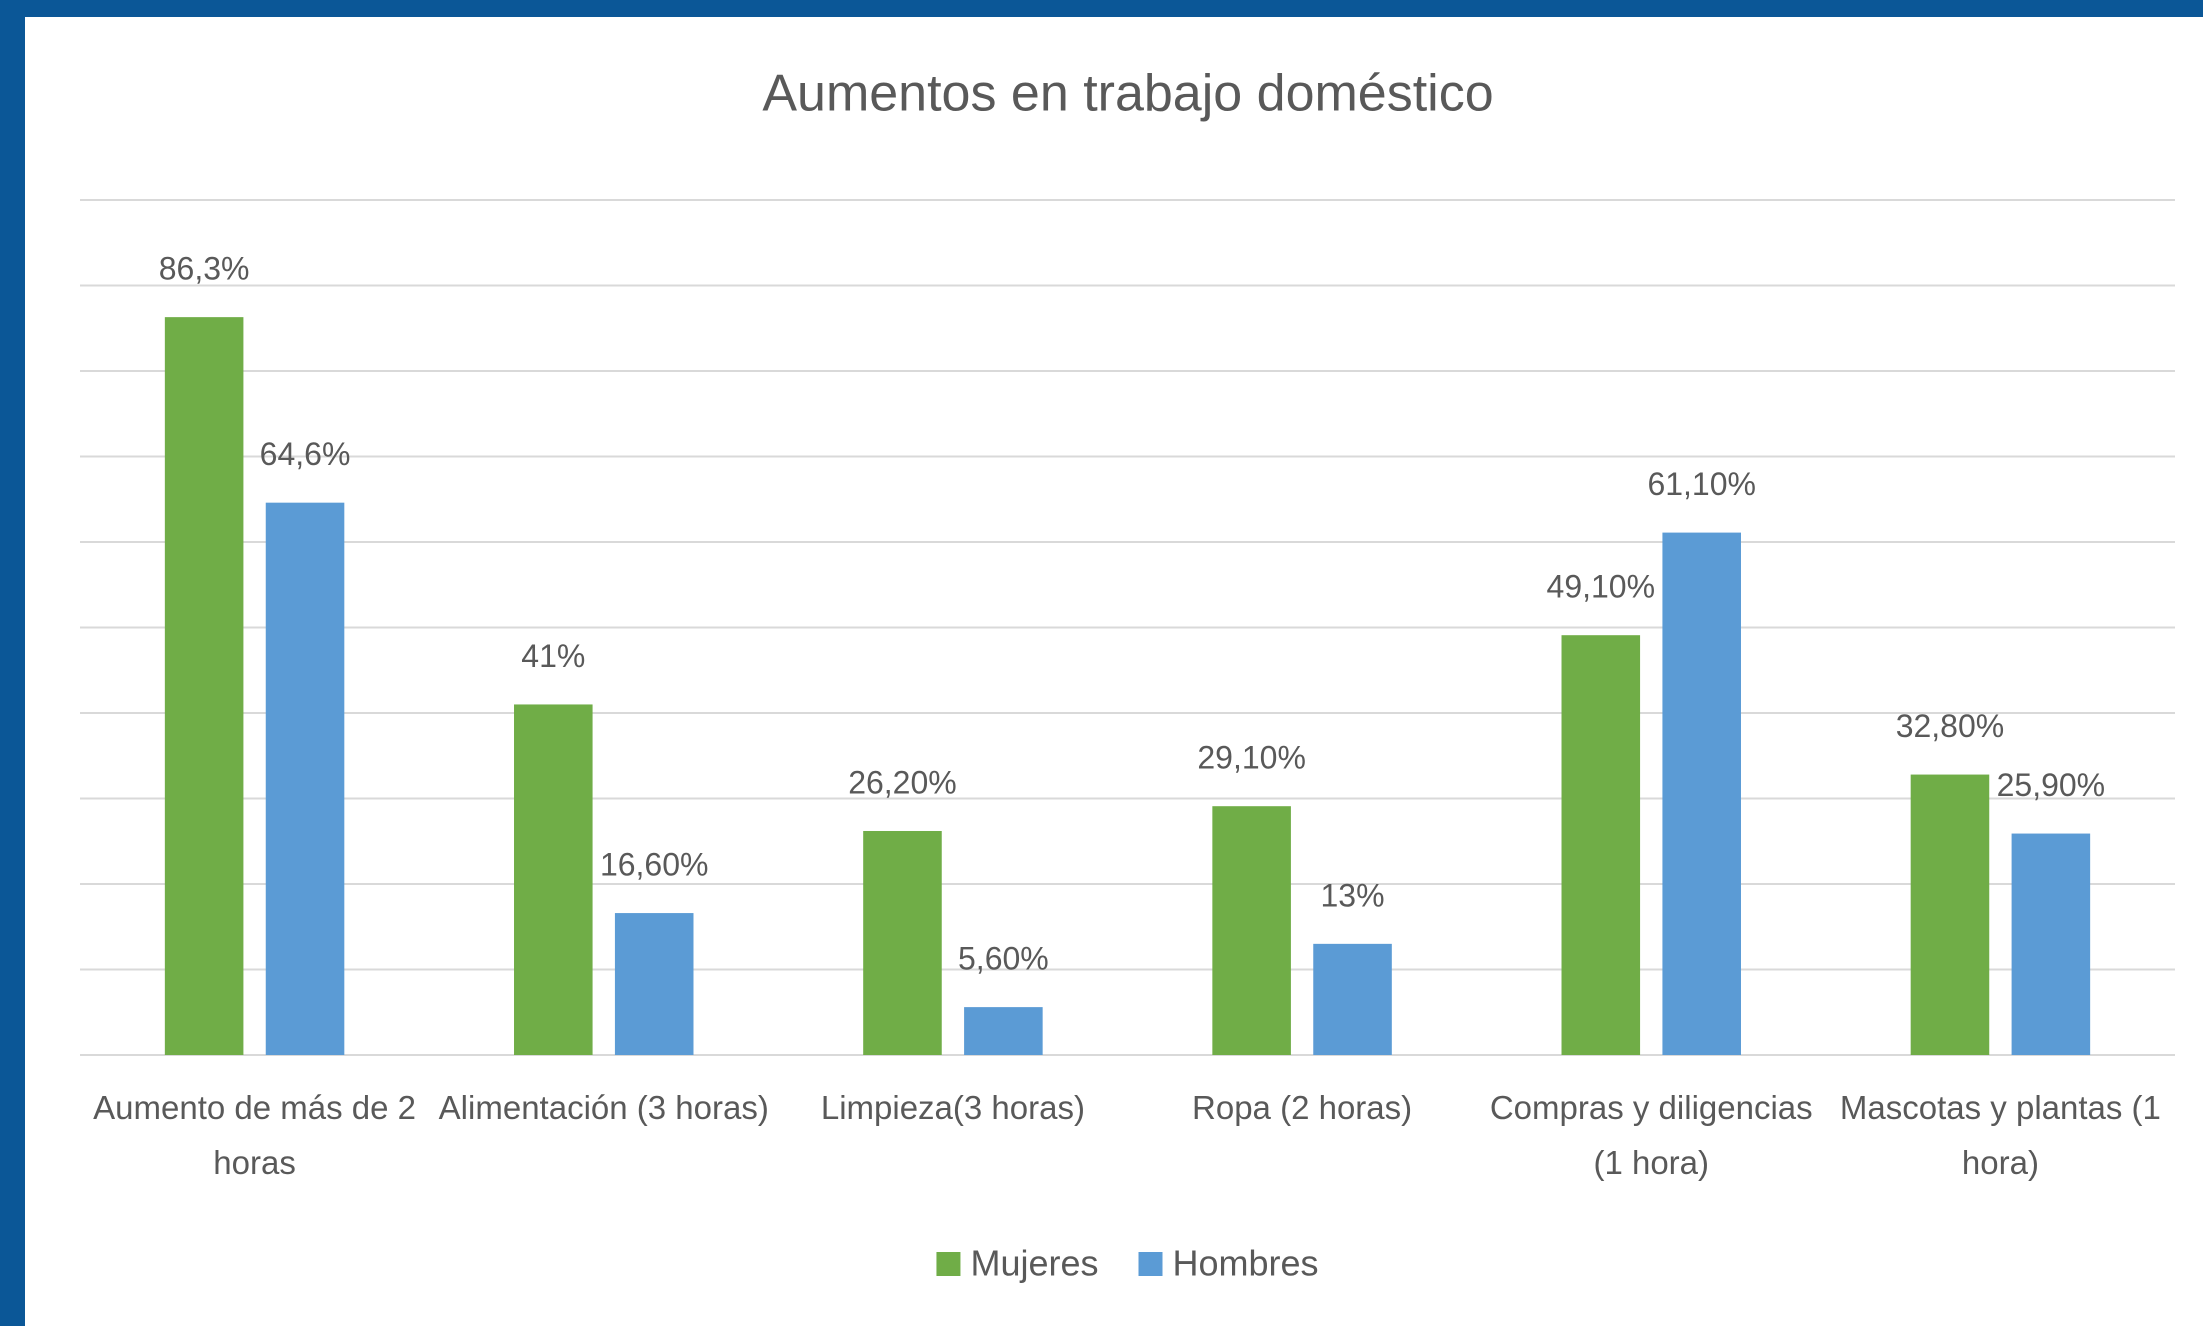  Describe the element at coordinates (654, 865) in the screenshot. I see `data-label: 16,60%` at that location.